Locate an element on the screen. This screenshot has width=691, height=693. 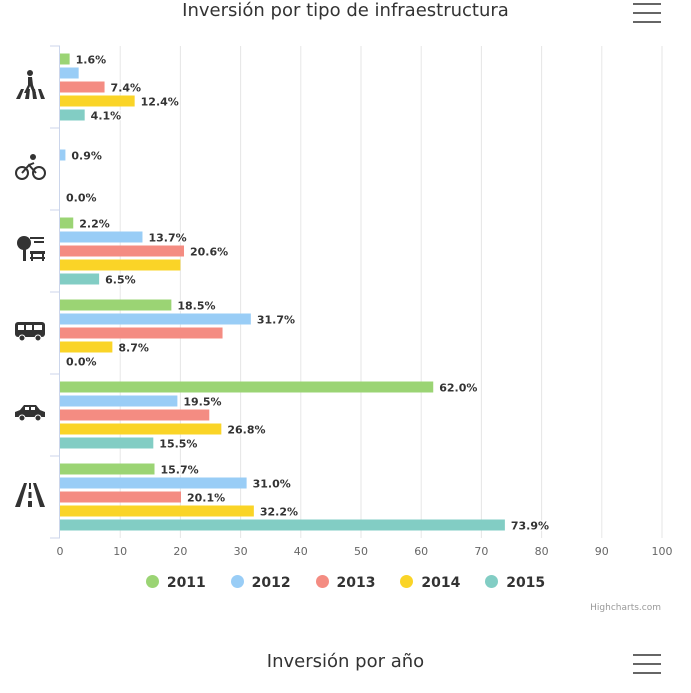
x-tick-label: 60 is located at coordinates (421, 551).